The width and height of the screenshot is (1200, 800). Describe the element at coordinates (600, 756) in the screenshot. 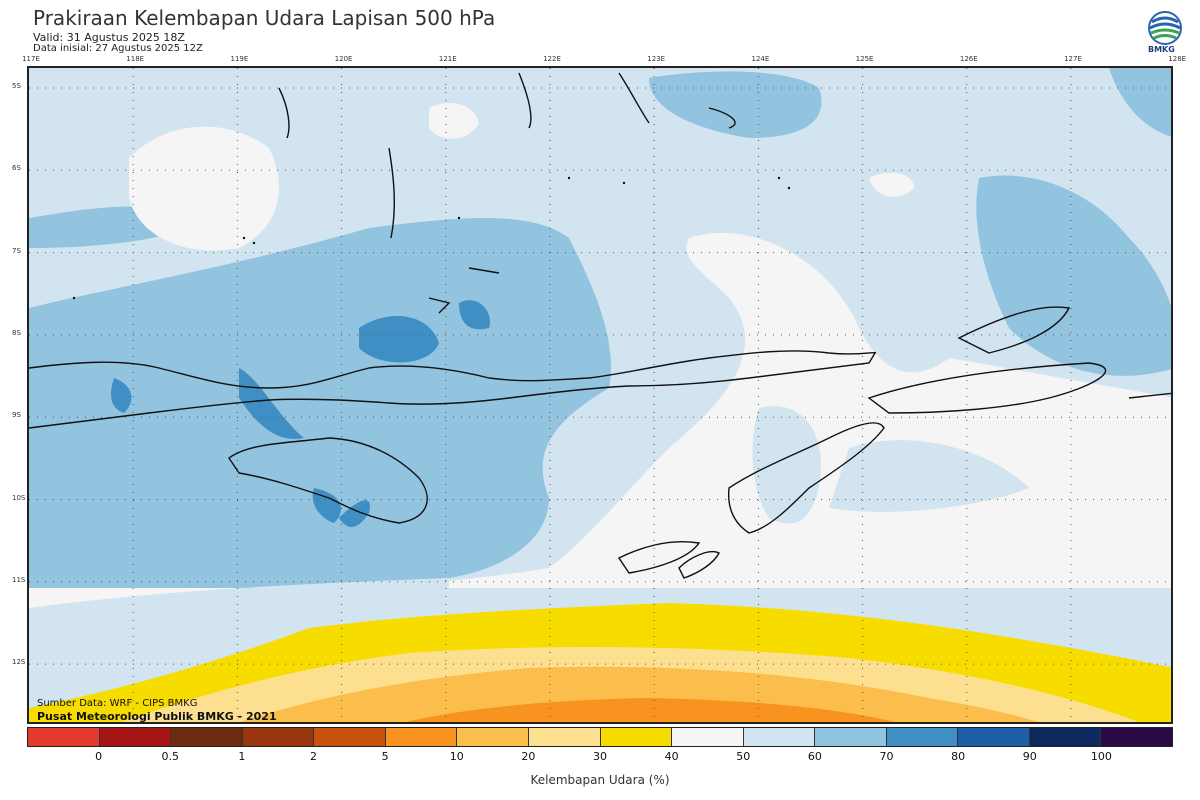

I see `colorbar-tick-label: 30` at that location.